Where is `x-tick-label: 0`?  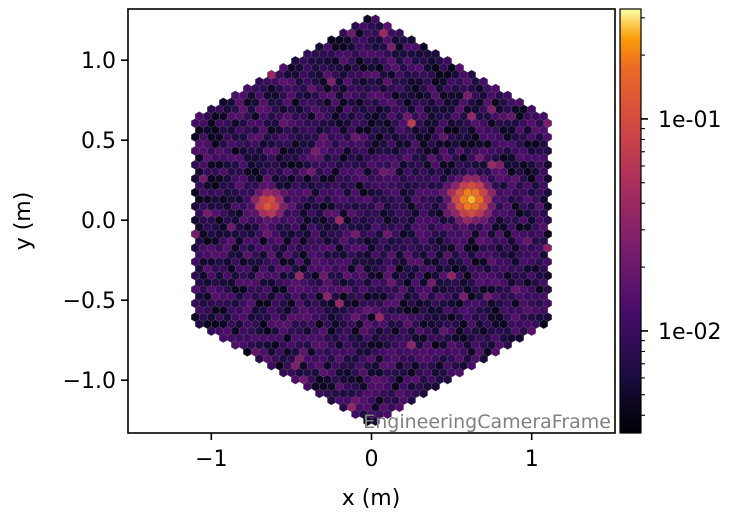 x-tick-label: 0 is located at coordinates (372, 459).